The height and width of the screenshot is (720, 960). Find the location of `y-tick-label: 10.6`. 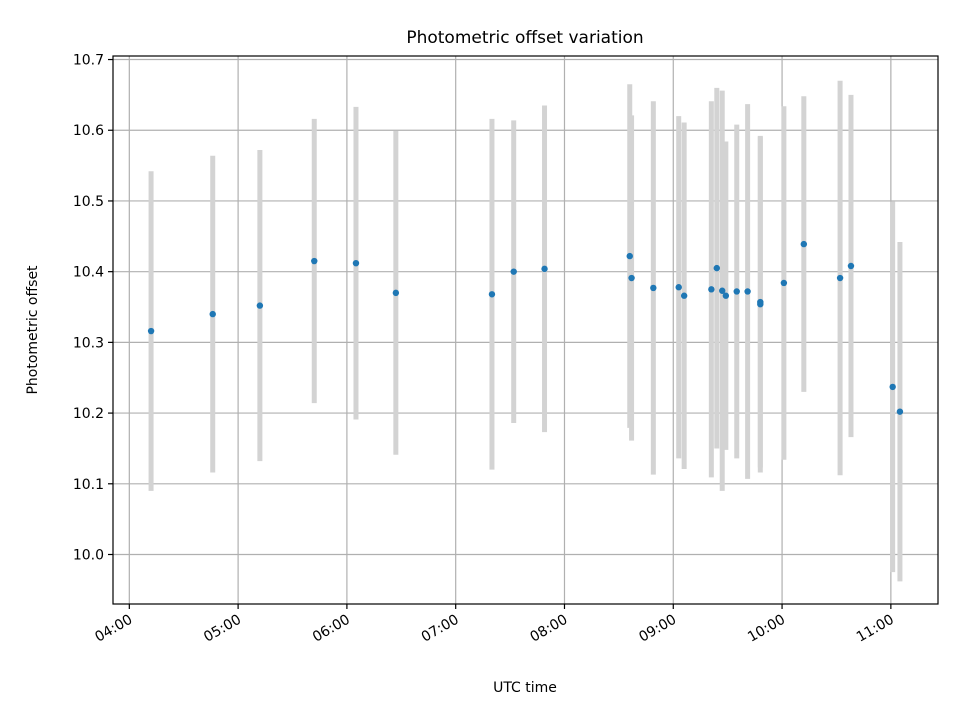

y-tick-label: 10.6 is located at coordinates (88, 131).